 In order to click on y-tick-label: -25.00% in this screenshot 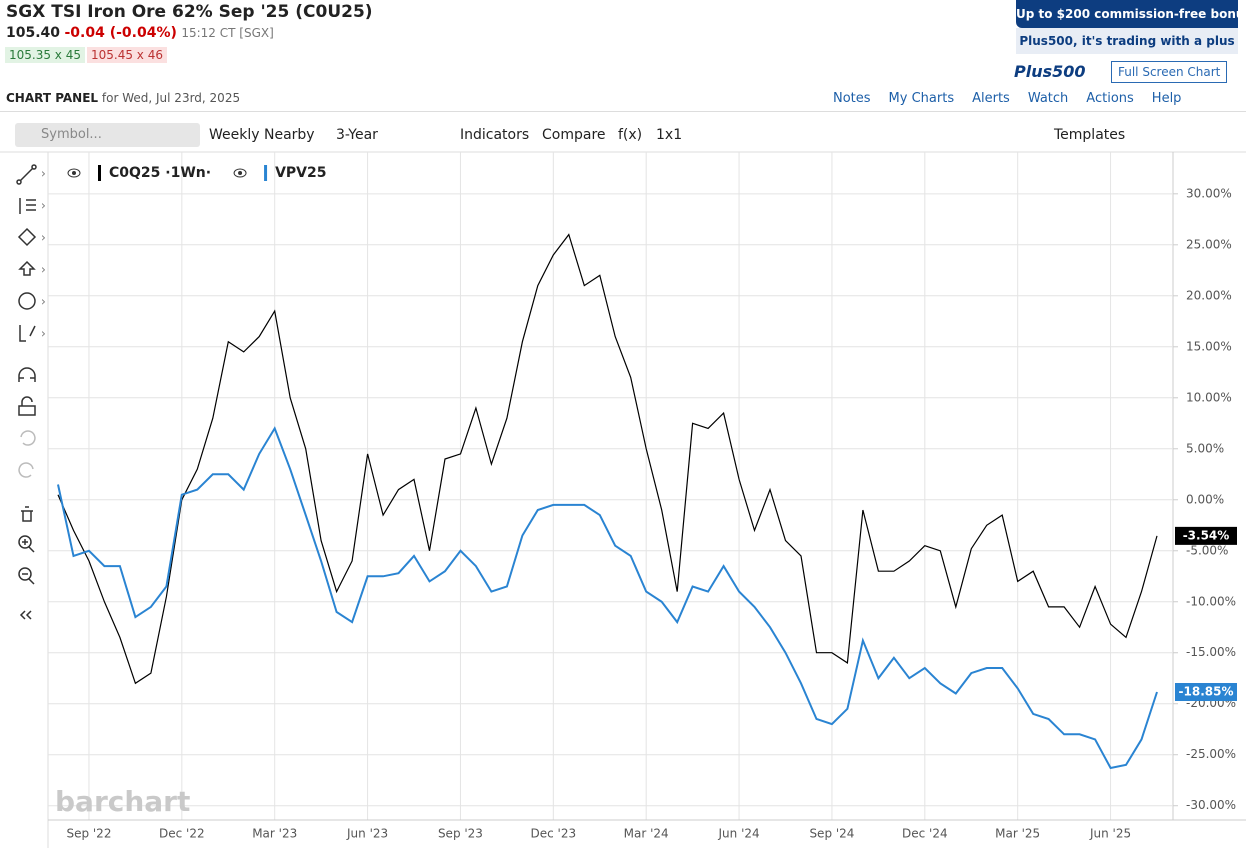, I will do `click(1211, 754)`.